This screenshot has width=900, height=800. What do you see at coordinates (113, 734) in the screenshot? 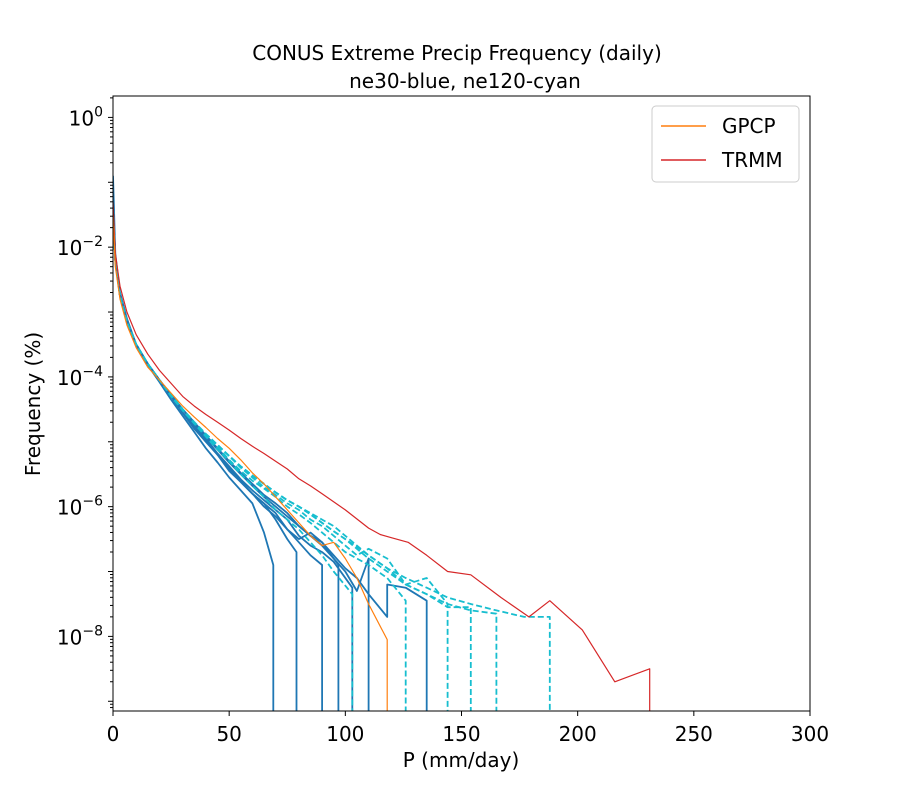
I see `x-tick-label: 0` at bounding box center [113, 734].